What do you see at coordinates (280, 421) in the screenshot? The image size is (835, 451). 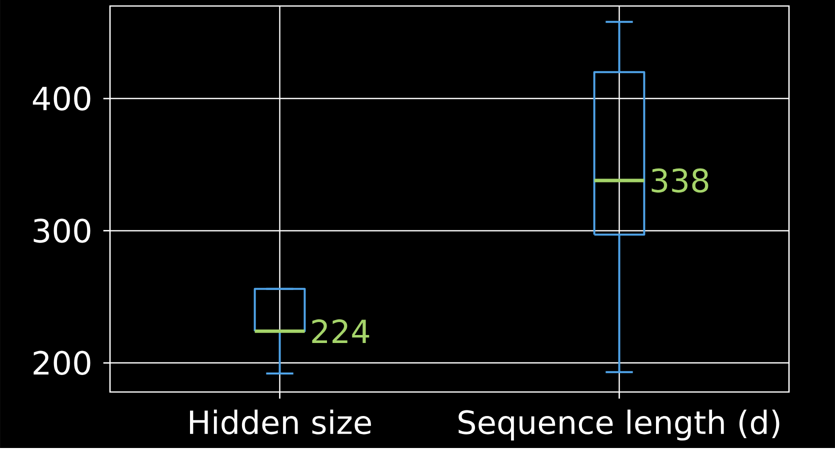 I see `x-tick-label: Hidden size` at bounding box center [280, 421].